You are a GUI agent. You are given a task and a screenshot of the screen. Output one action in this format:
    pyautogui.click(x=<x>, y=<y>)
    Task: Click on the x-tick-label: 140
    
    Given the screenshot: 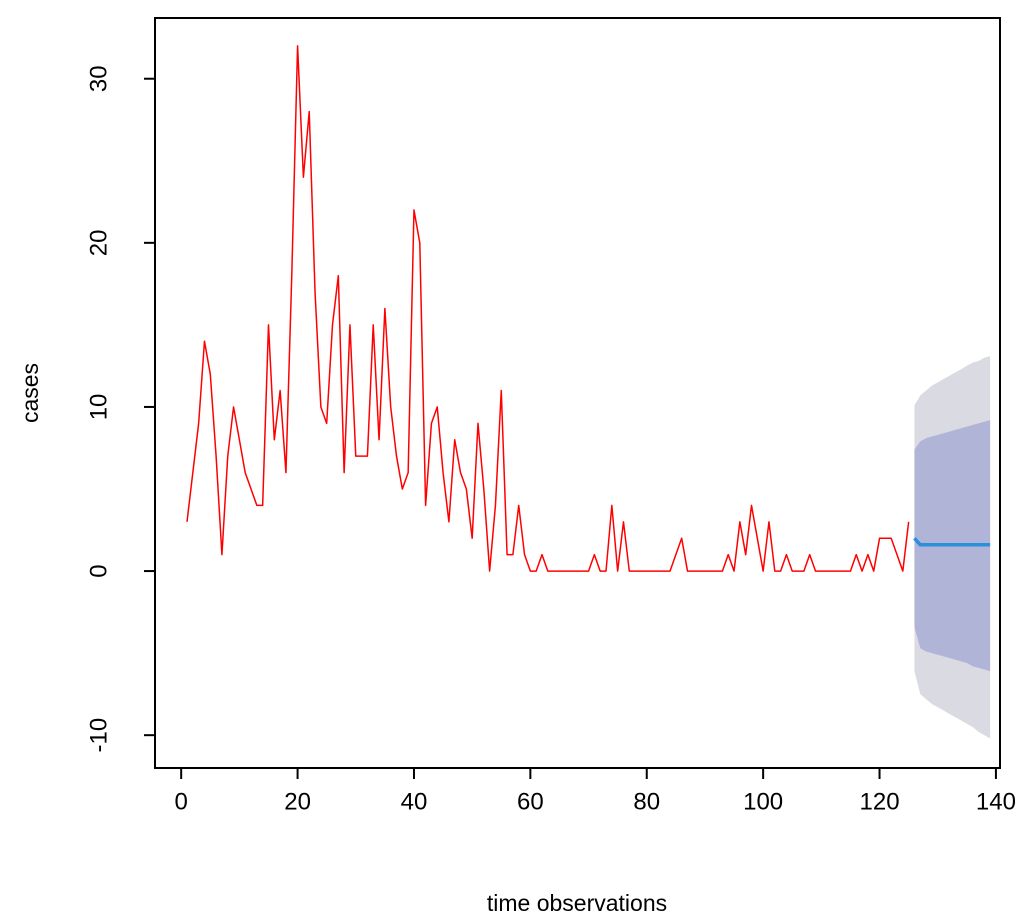 What is the action you would take?
    pyautogui.click(x=996, y=801)
    